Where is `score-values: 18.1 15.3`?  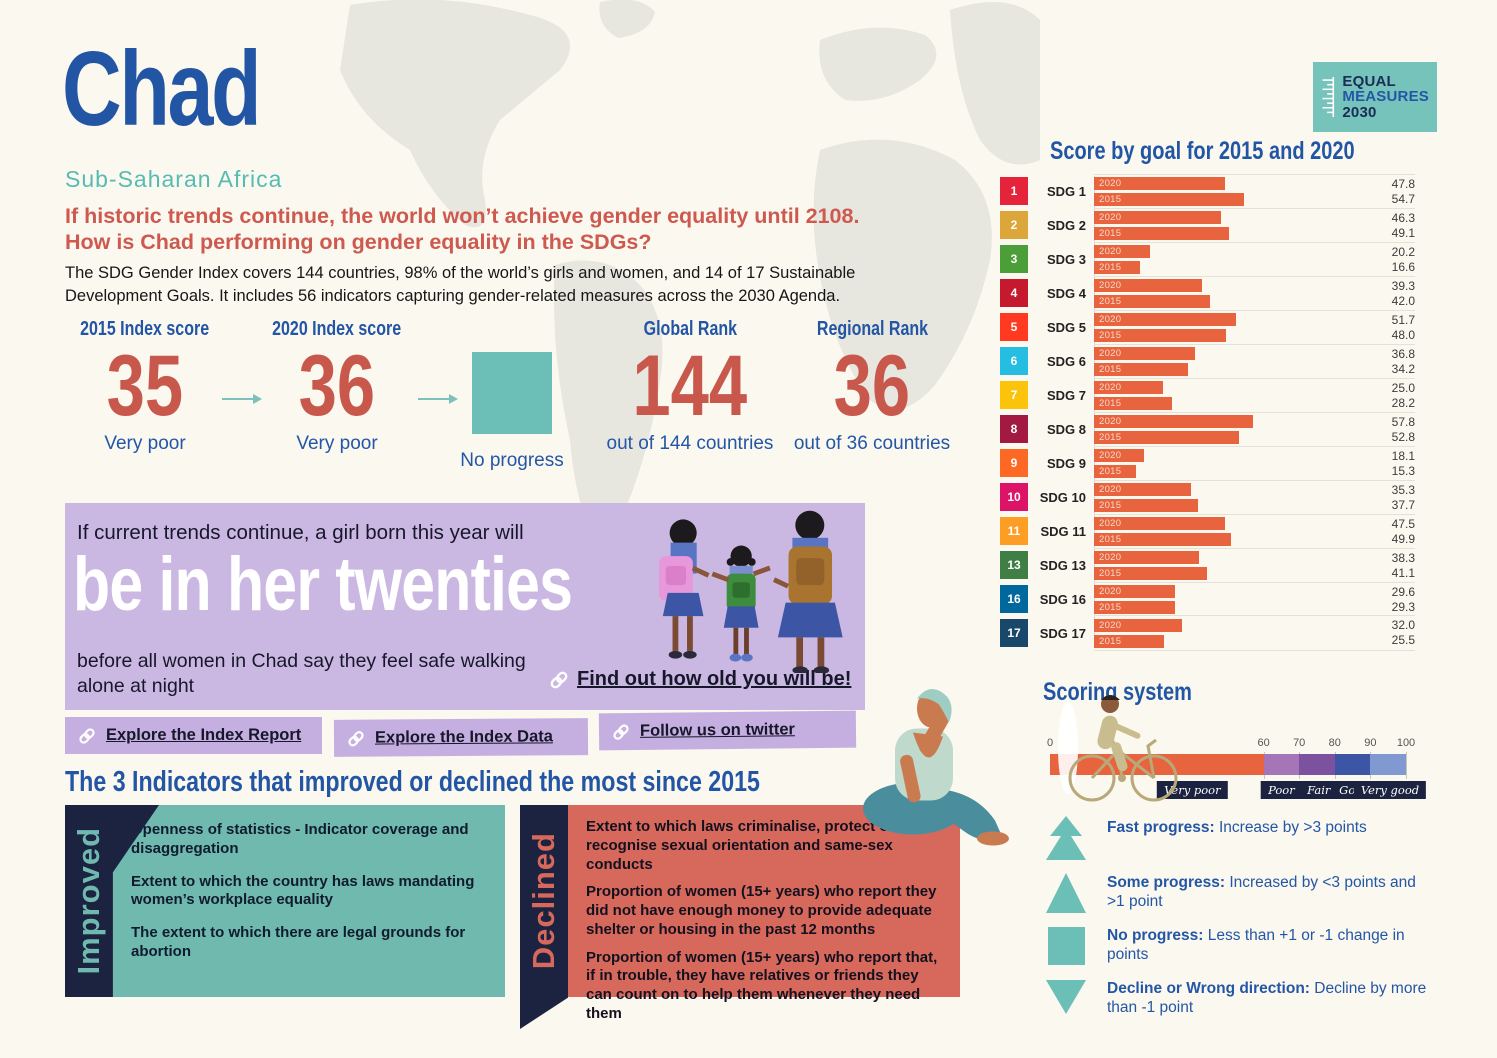 score-values: 18.1 15.3 is located at coordinates (1392, 464).